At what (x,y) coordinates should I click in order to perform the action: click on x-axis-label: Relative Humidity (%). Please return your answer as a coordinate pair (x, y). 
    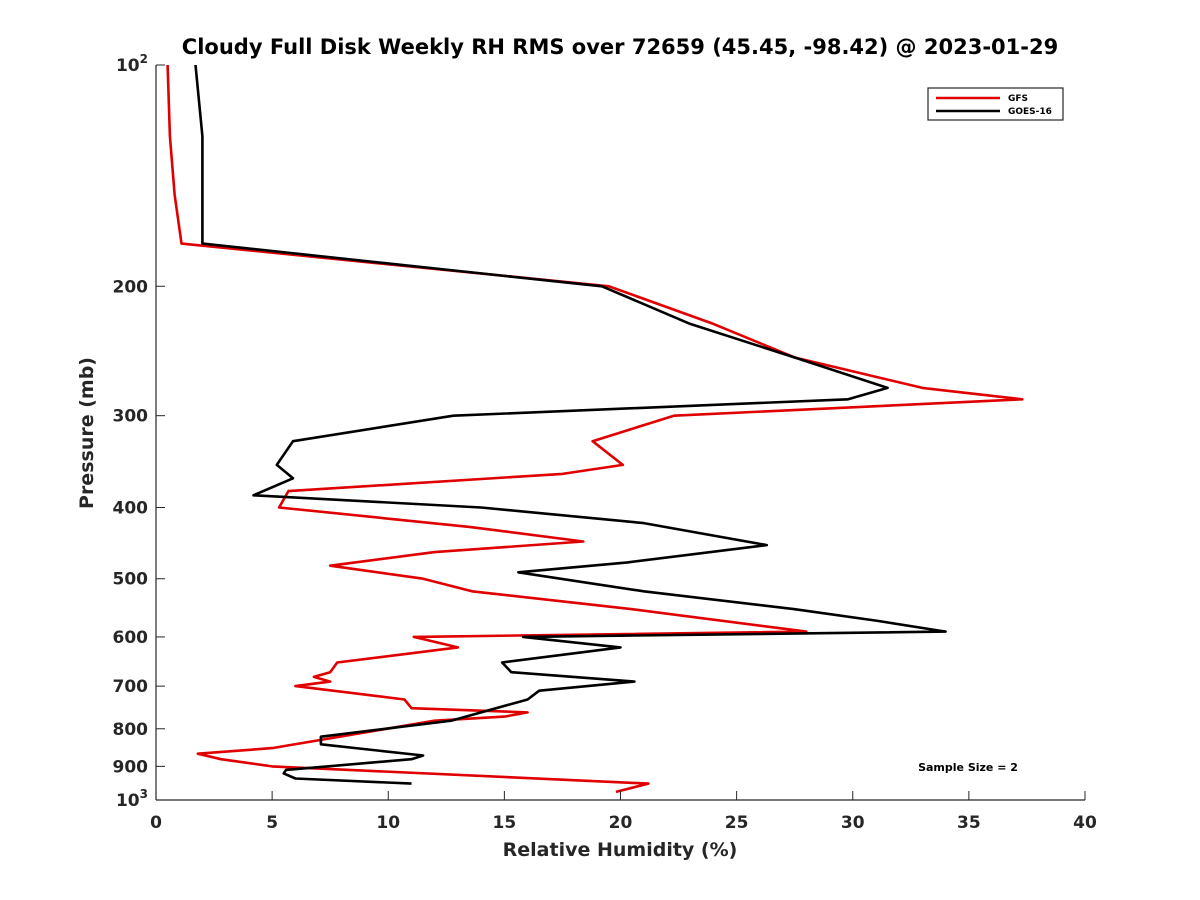
    Looking at the image, I should click on (620, 850).